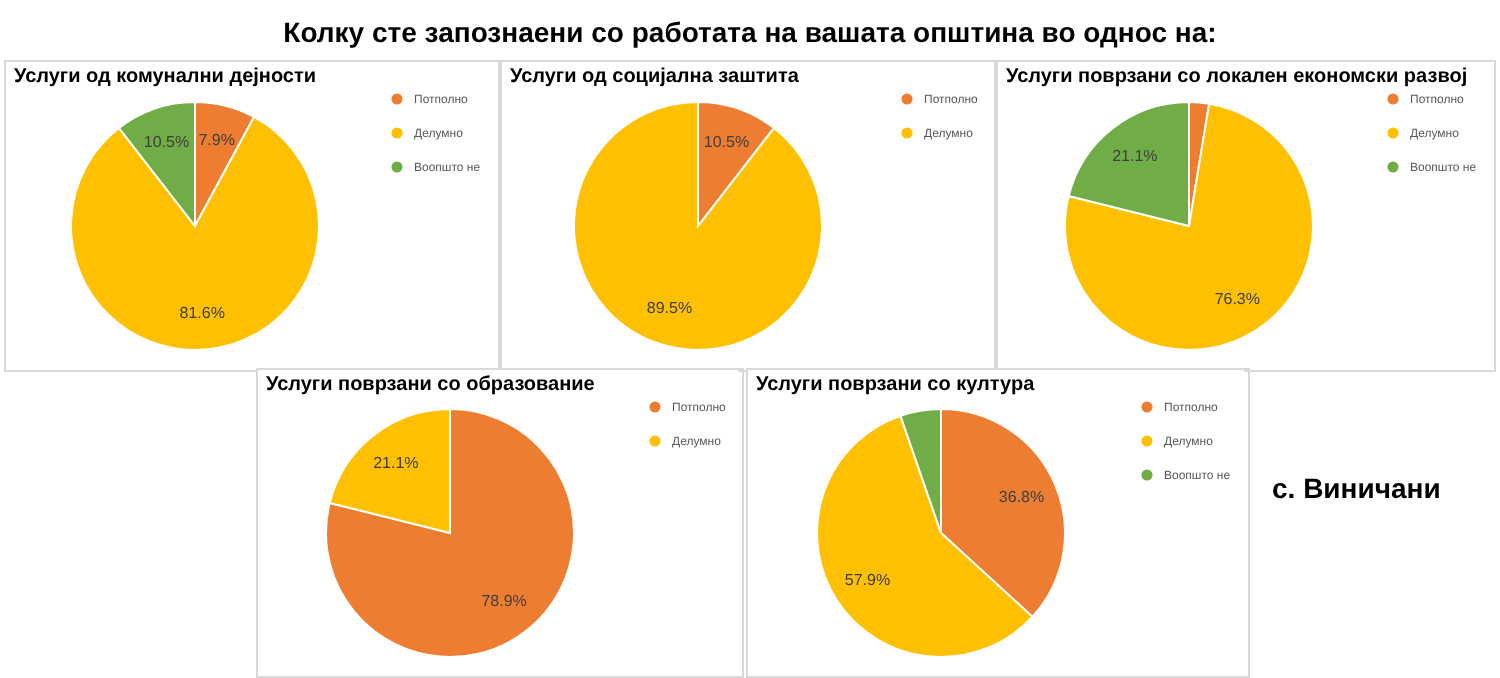  What do you see at coordinates (669, 308) in the screenshot?
I see `data-label: 89.5%` at bounding box center [669, 308].